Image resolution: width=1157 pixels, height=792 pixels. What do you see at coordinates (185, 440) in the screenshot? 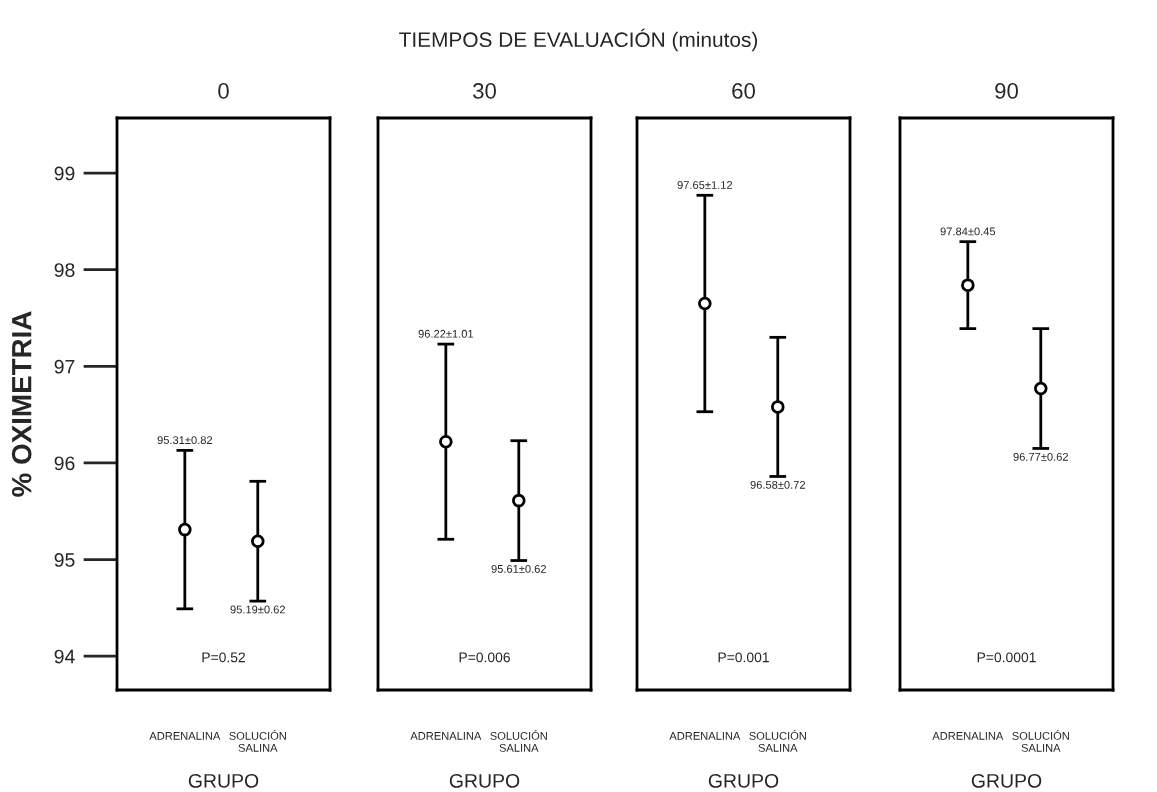
I see `annotation: 95.31±0.82` at bounding box center [185, 440].